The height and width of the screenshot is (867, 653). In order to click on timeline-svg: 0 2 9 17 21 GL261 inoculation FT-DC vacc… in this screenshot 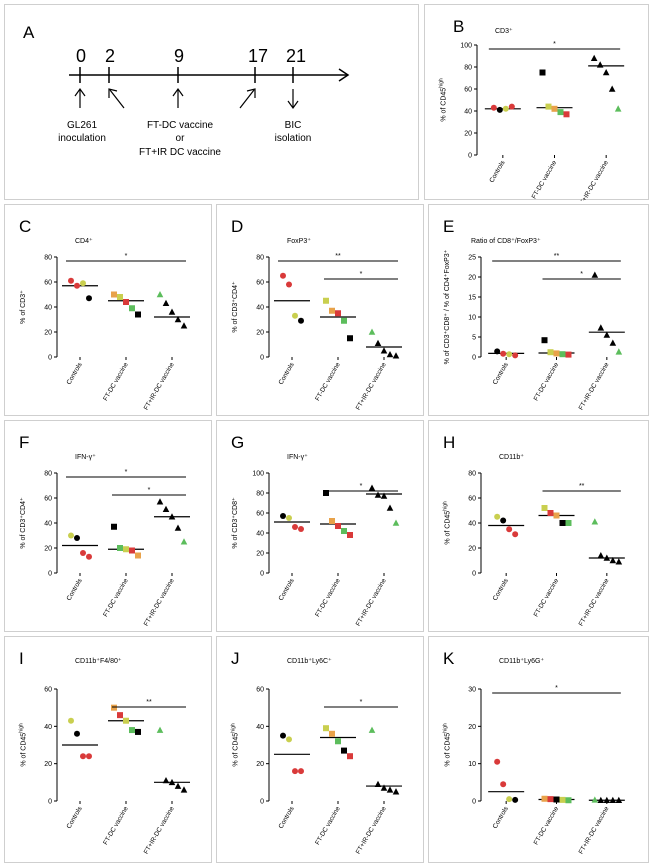, I will do `click(204, 102)`.